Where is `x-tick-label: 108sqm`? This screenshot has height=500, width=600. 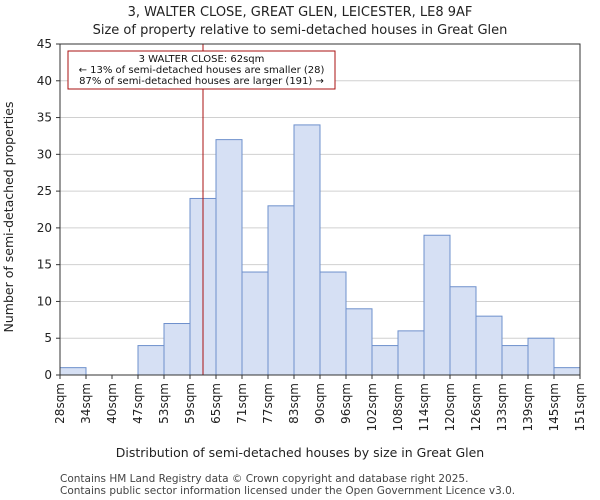
x-tick-label: 108sqm is located at coordinates (398, 407).